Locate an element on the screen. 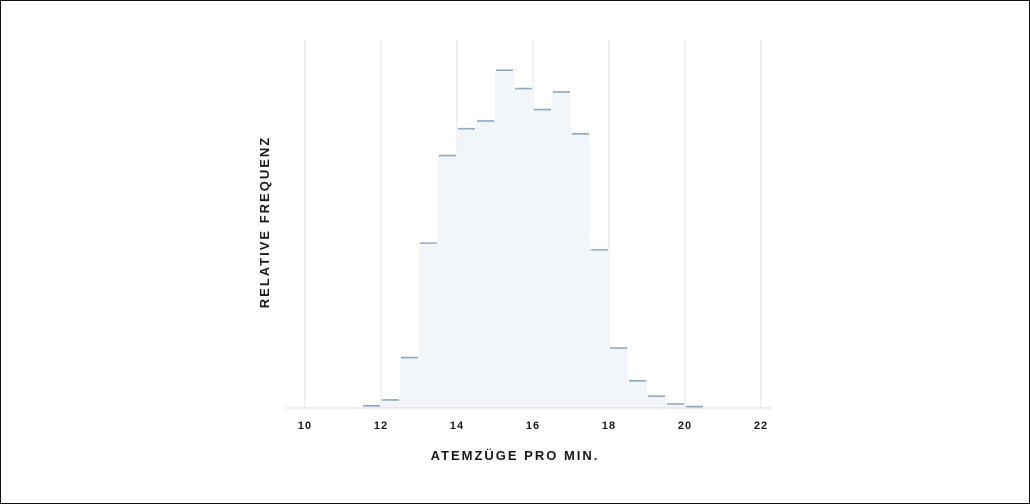 The image size is (1030, 504). x-axis-title: ATEMZÜGE PRO MIN. is located at coordinates (515, 455).